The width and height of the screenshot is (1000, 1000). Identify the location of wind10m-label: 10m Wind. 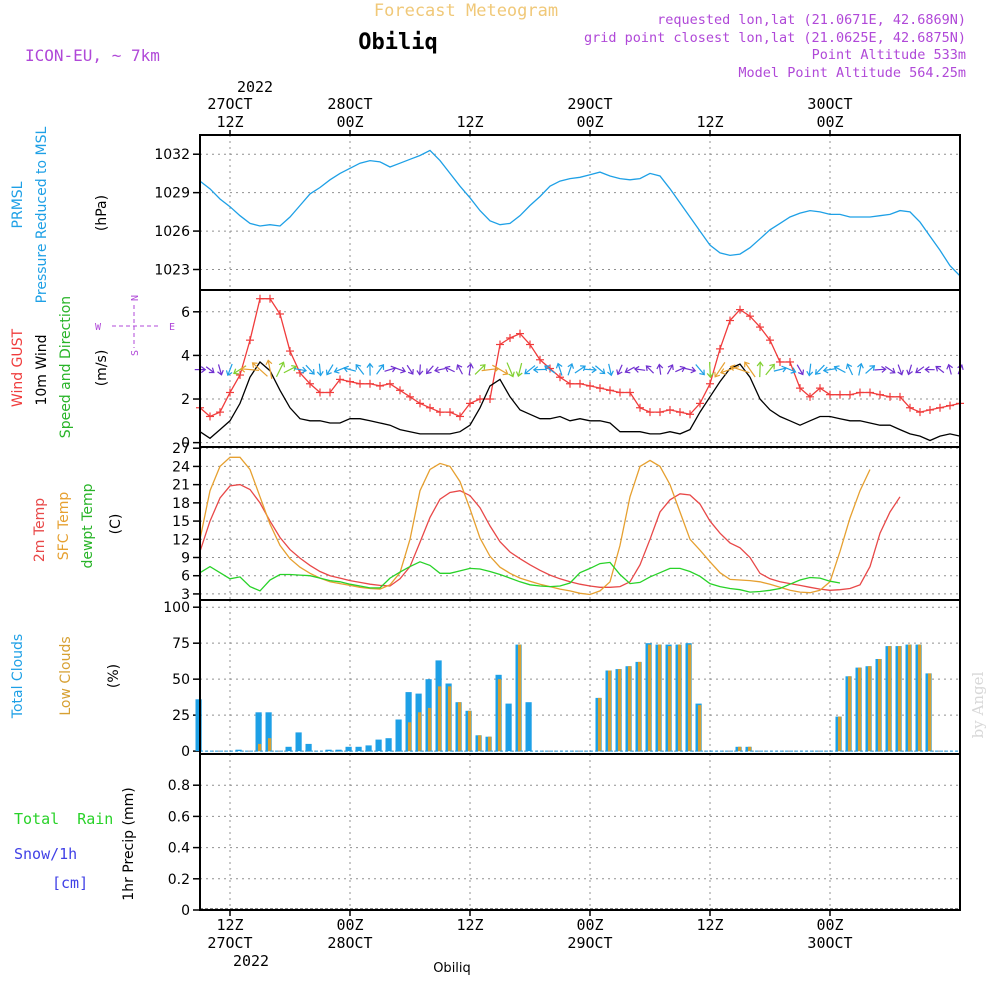
(42, 369).